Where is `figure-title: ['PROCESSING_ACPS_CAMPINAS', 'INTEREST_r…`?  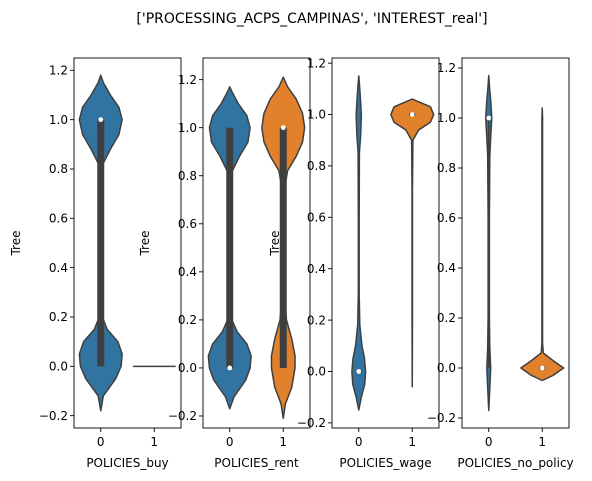
figure-title: ['PROCESSING_ACPS_CAMPINAS', 'INTEREST_r… is located at coordinates (311, 19).